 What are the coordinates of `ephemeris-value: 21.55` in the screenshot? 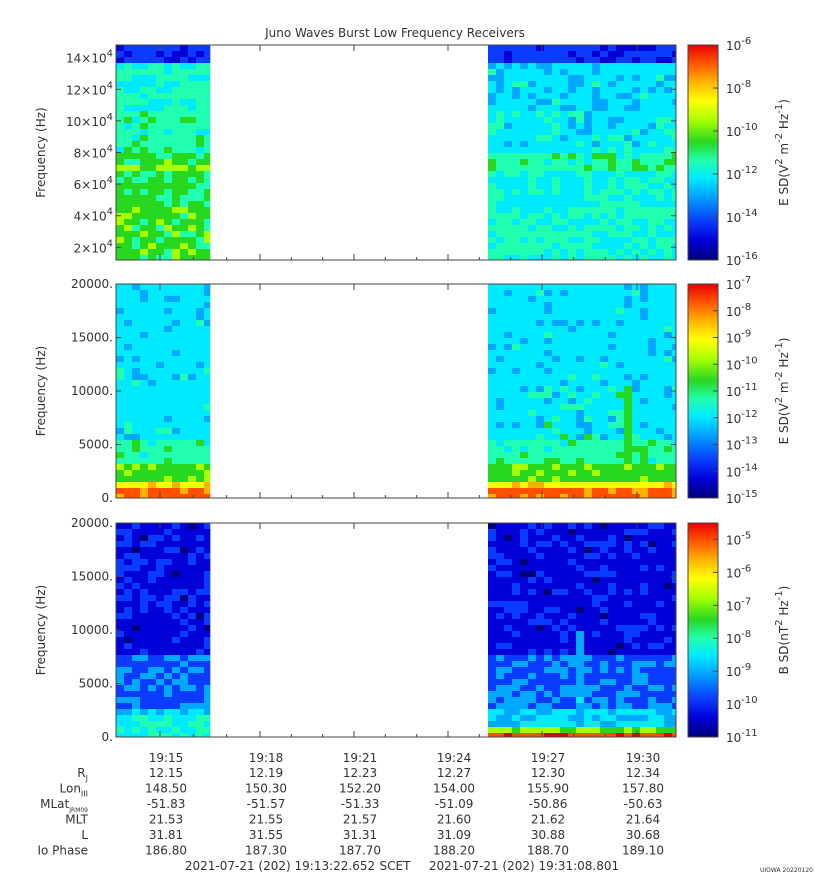 It's located at (266, 820).